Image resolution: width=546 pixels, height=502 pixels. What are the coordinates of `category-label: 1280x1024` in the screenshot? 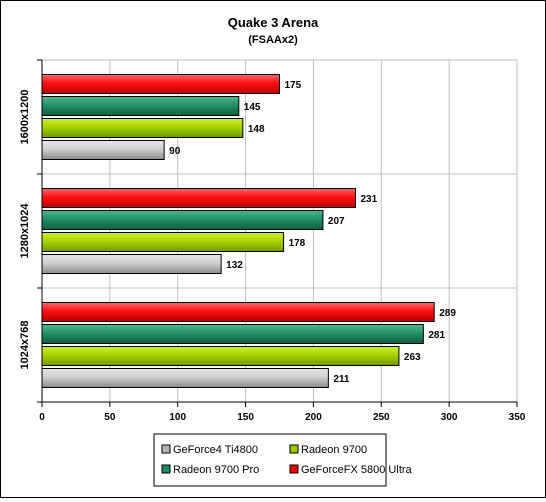 It's located at (25, 231).